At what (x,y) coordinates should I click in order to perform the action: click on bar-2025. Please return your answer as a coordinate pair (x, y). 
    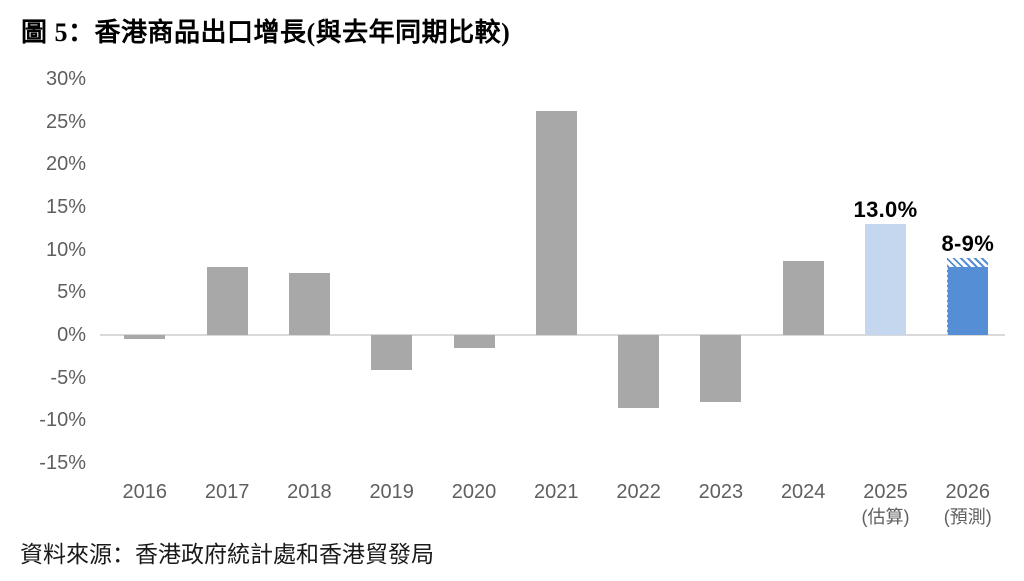
    Looking at the image, I should click on (885, 279).